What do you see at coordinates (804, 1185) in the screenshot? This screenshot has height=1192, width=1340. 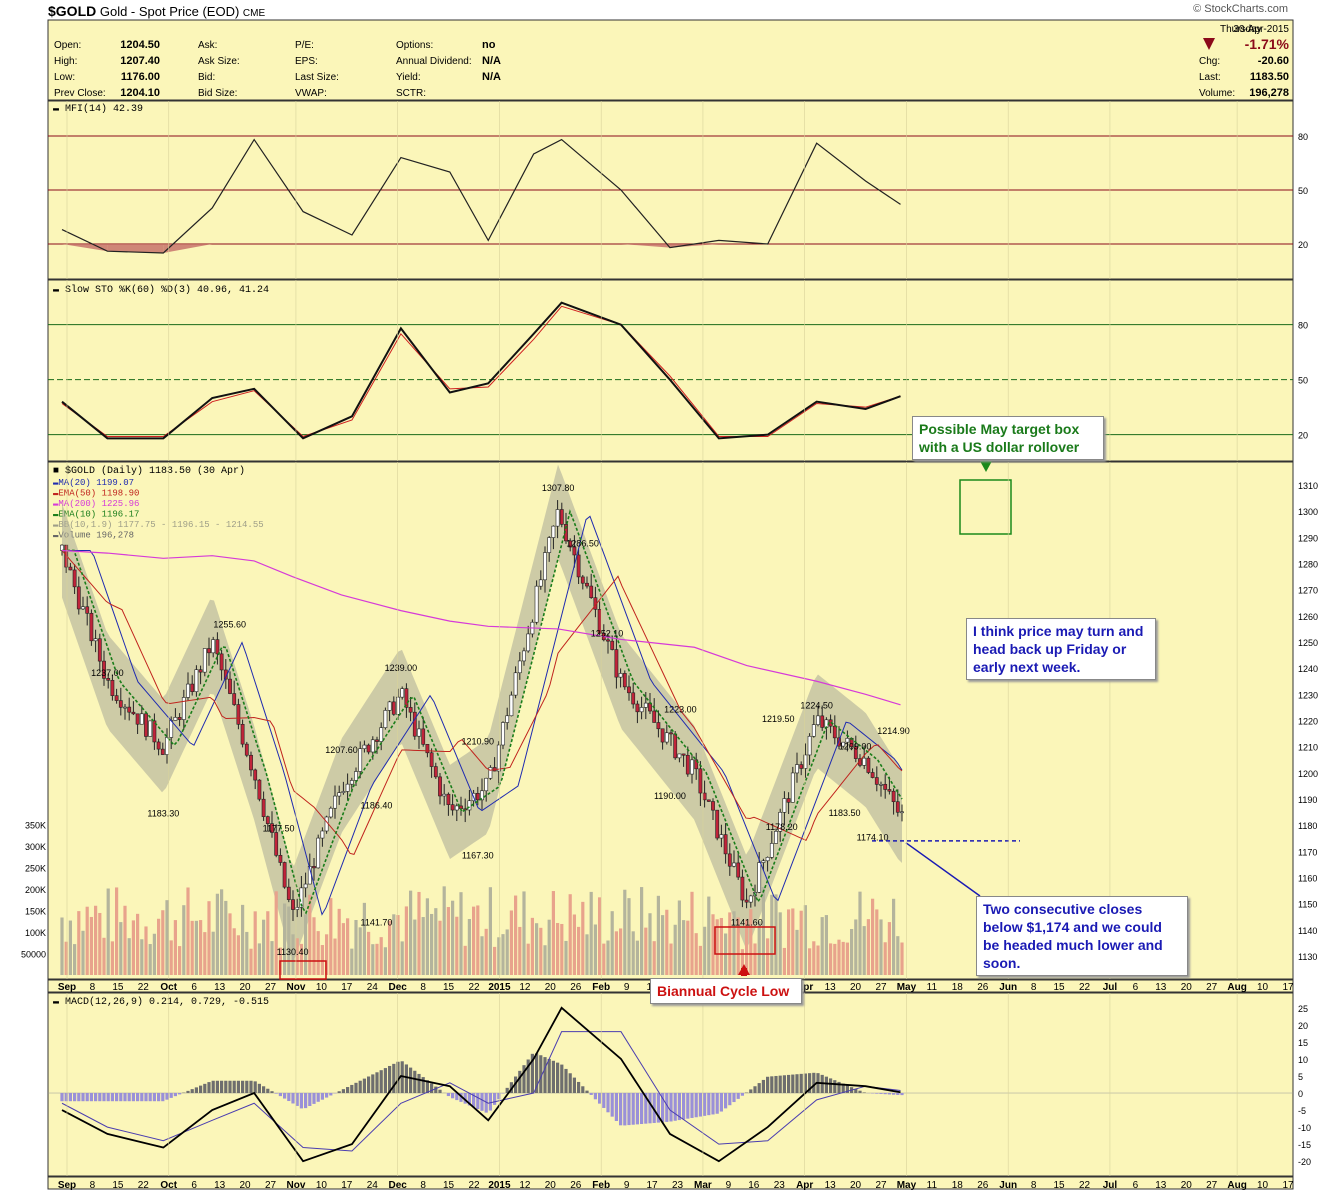 I see `x-axis-label: Apr` at bounding box center [804, 1185].